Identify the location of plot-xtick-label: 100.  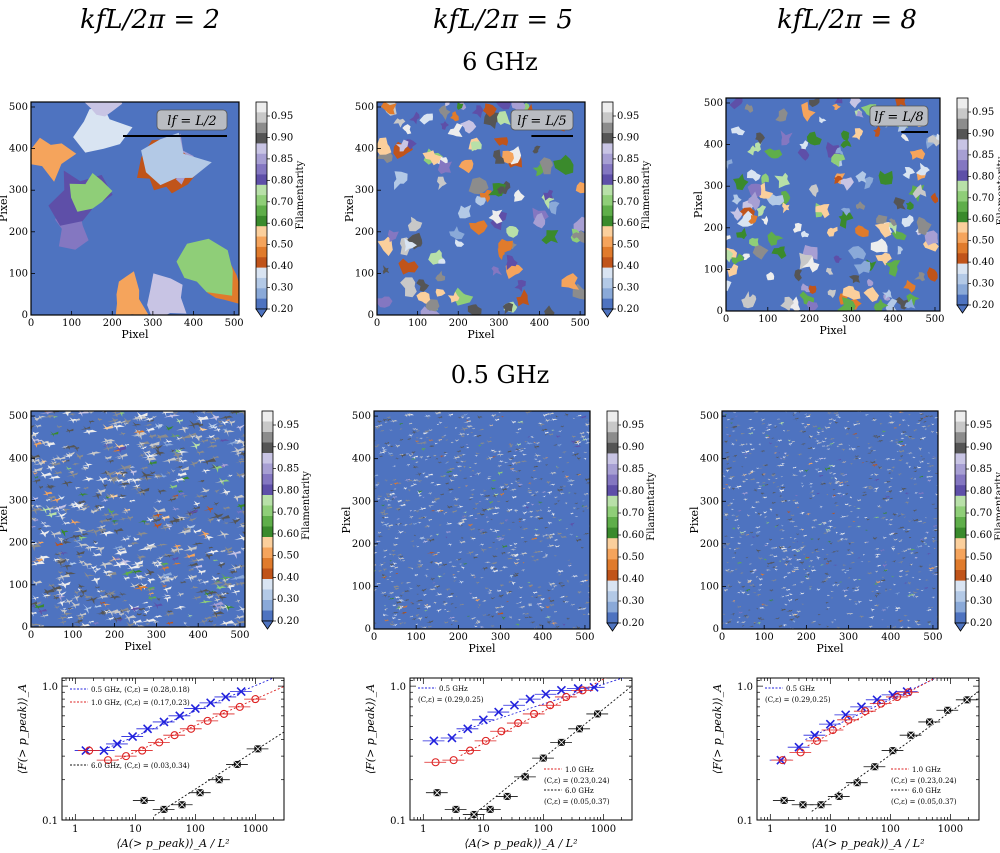
(195, 829).